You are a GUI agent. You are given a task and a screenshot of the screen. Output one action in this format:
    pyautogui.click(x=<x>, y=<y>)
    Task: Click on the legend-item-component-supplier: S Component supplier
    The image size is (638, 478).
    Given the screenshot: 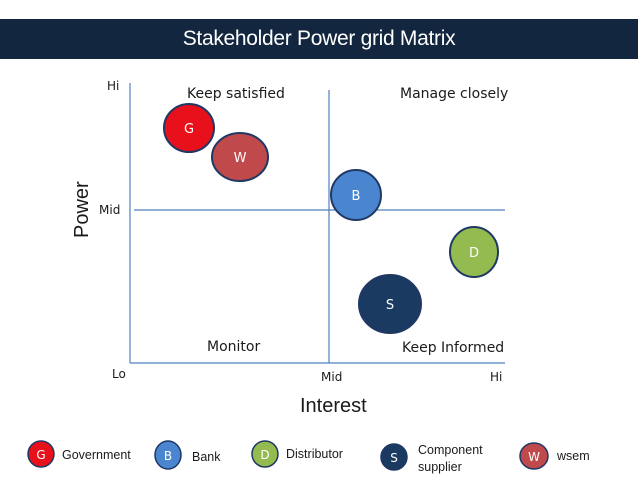 What is the action you would take?
    pyautogui.click(x=431, y=458)
    